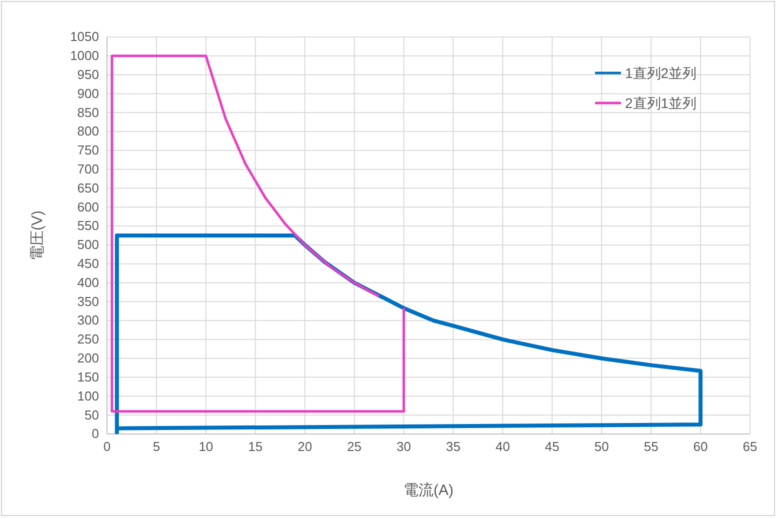 Image resolution: width=778 pixels, height=519 pixels. Describe the element at coordinates (651, 446) in the screenshot. I see `x-tick-label: 55` at that location.